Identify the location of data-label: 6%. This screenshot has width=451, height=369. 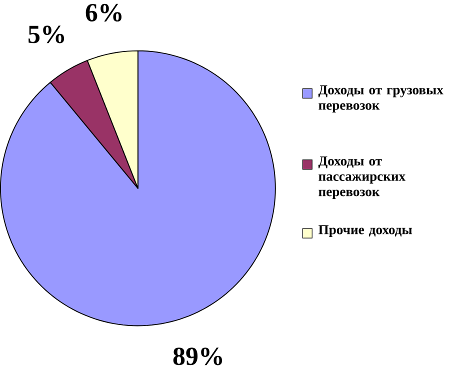
(104, 13).